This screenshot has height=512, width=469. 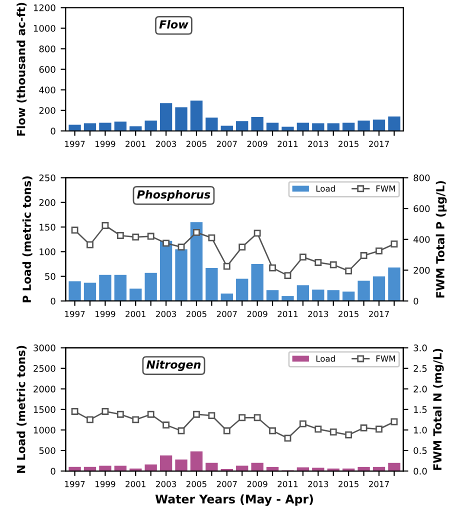 I want to click on y-tick-label: 400, so click(x=47, y=90).